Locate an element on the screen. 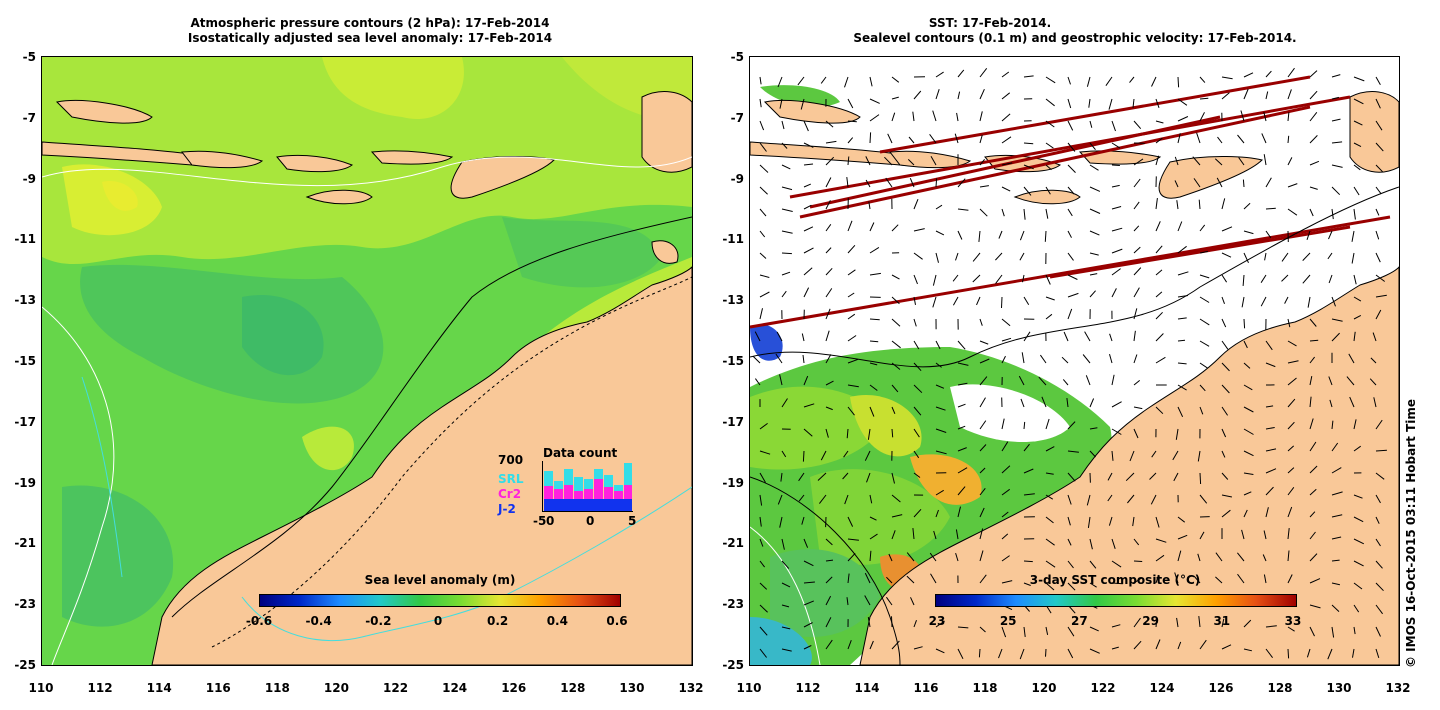 The width and height of the screenshot is (1440, 710). right-y-tick: -9 is located at coordinates (737, 178).